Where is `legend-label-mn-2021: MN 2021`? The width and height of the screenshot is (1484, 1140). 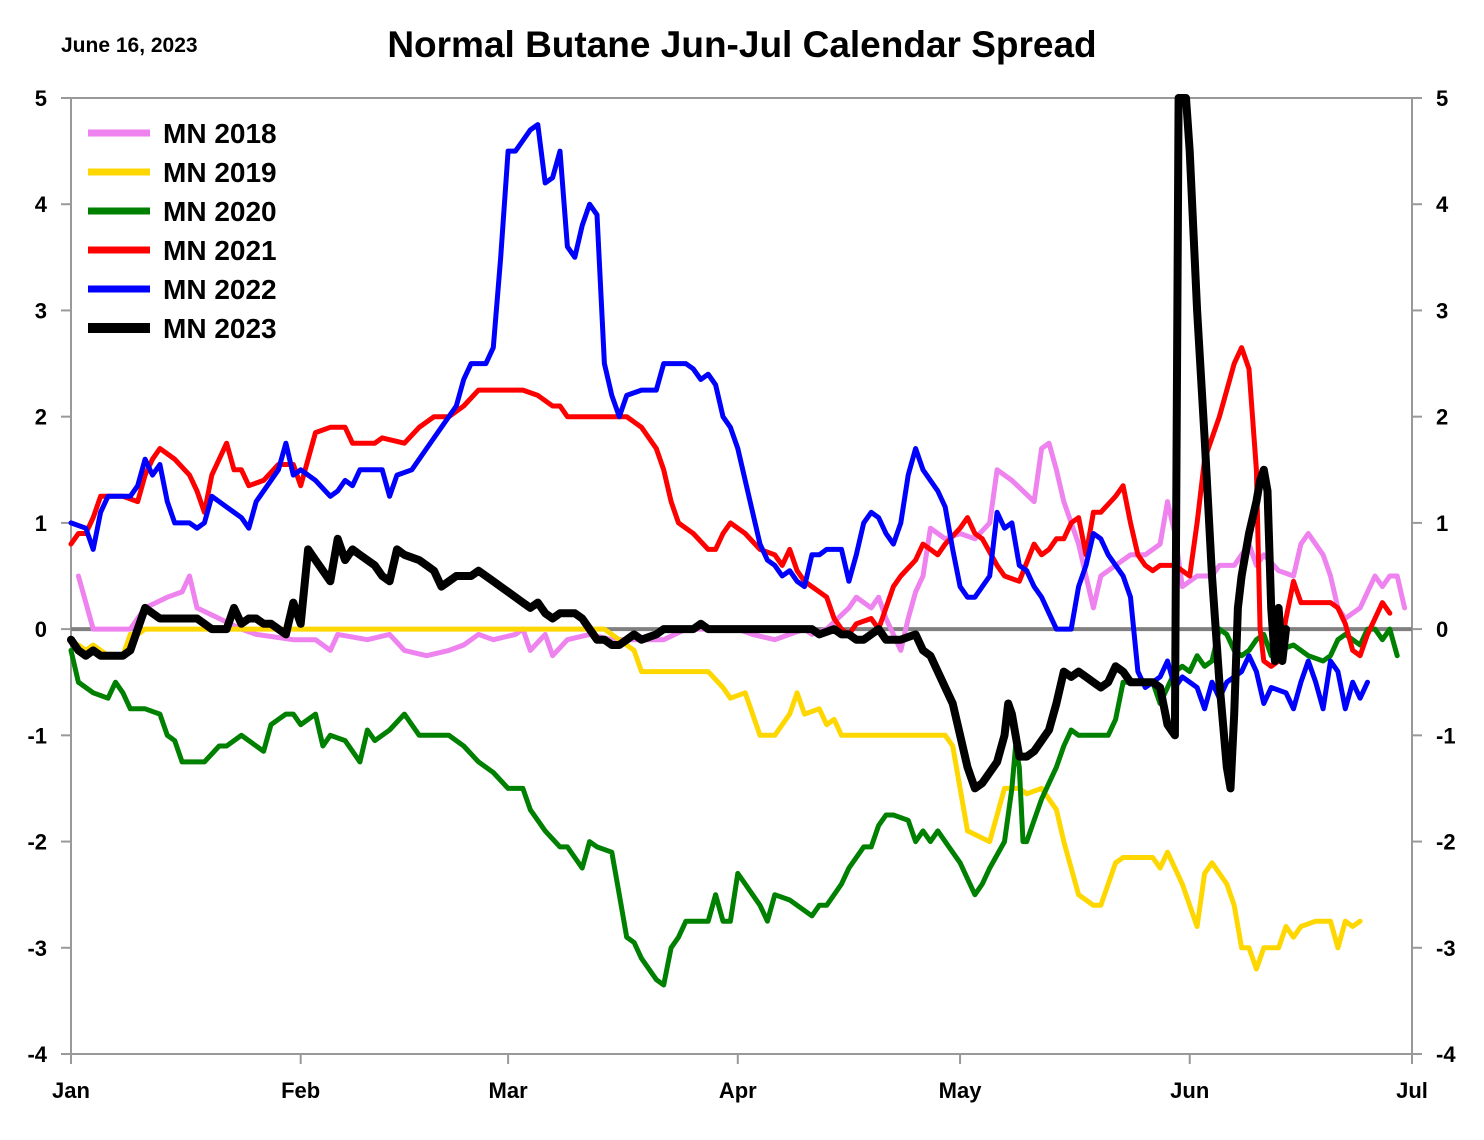
legend-label-mn-2021: MN 2021 is located at coordinates (220, 250).